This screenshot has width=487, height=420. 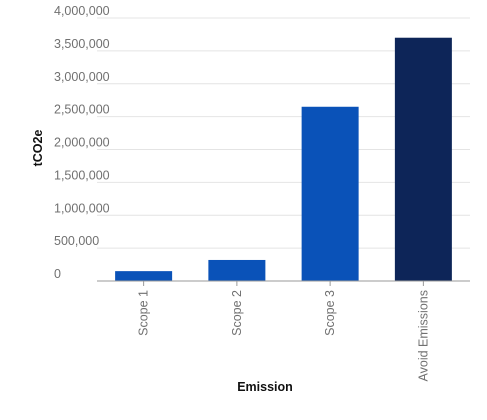 I want to click on y-tick-label: 1,500,000, so click(x=82, y=175).